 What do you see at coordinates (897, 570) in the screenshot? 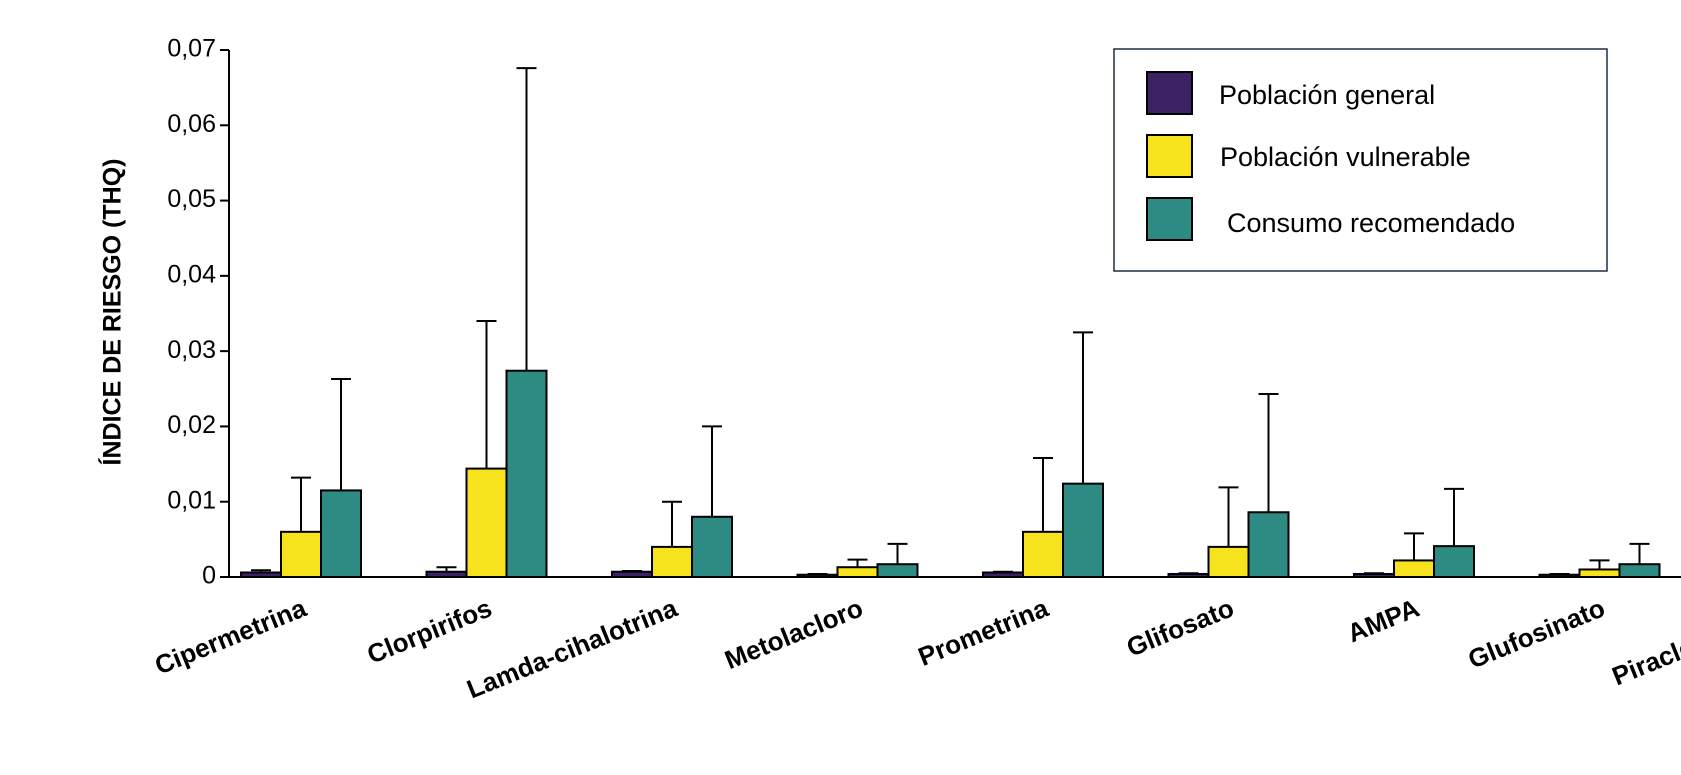
I see `bar-consumo-recomendado-metolacloro` at bounding box center [897, 570].